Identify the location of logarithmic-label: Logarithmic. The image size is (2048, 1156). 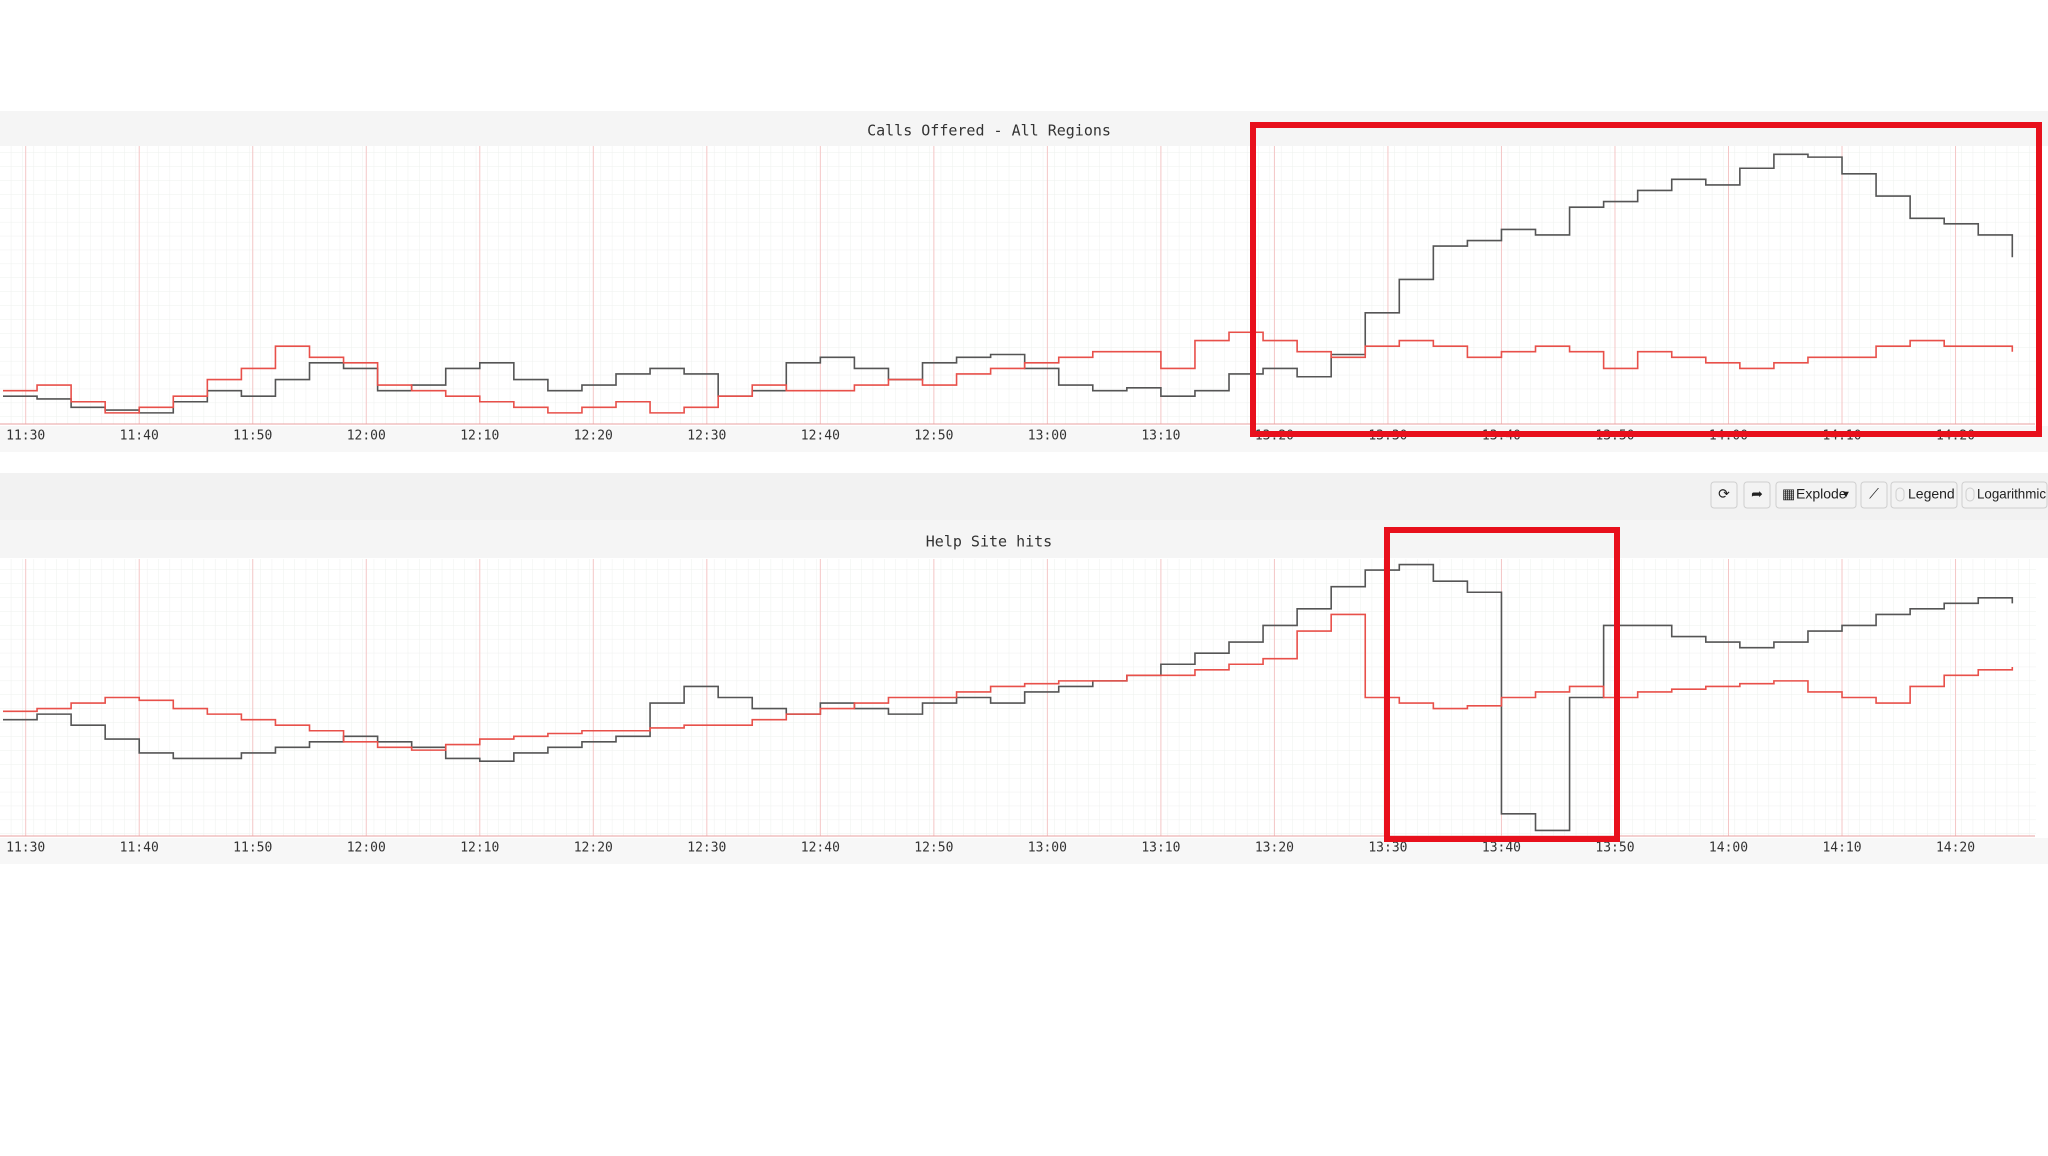
(2011, 494).